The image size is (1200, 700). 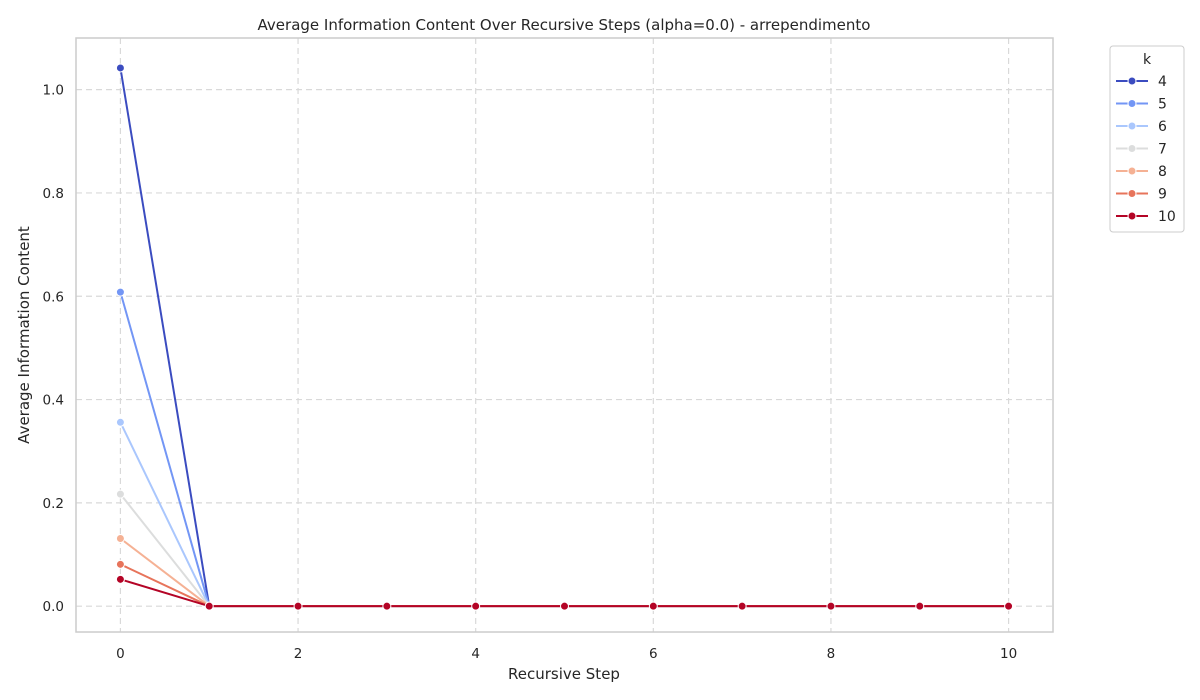 What do you see at coordinates (53, 91) in the screenshot?
I see `y-tick-label: 1.0` at bounding box center [53, 91].